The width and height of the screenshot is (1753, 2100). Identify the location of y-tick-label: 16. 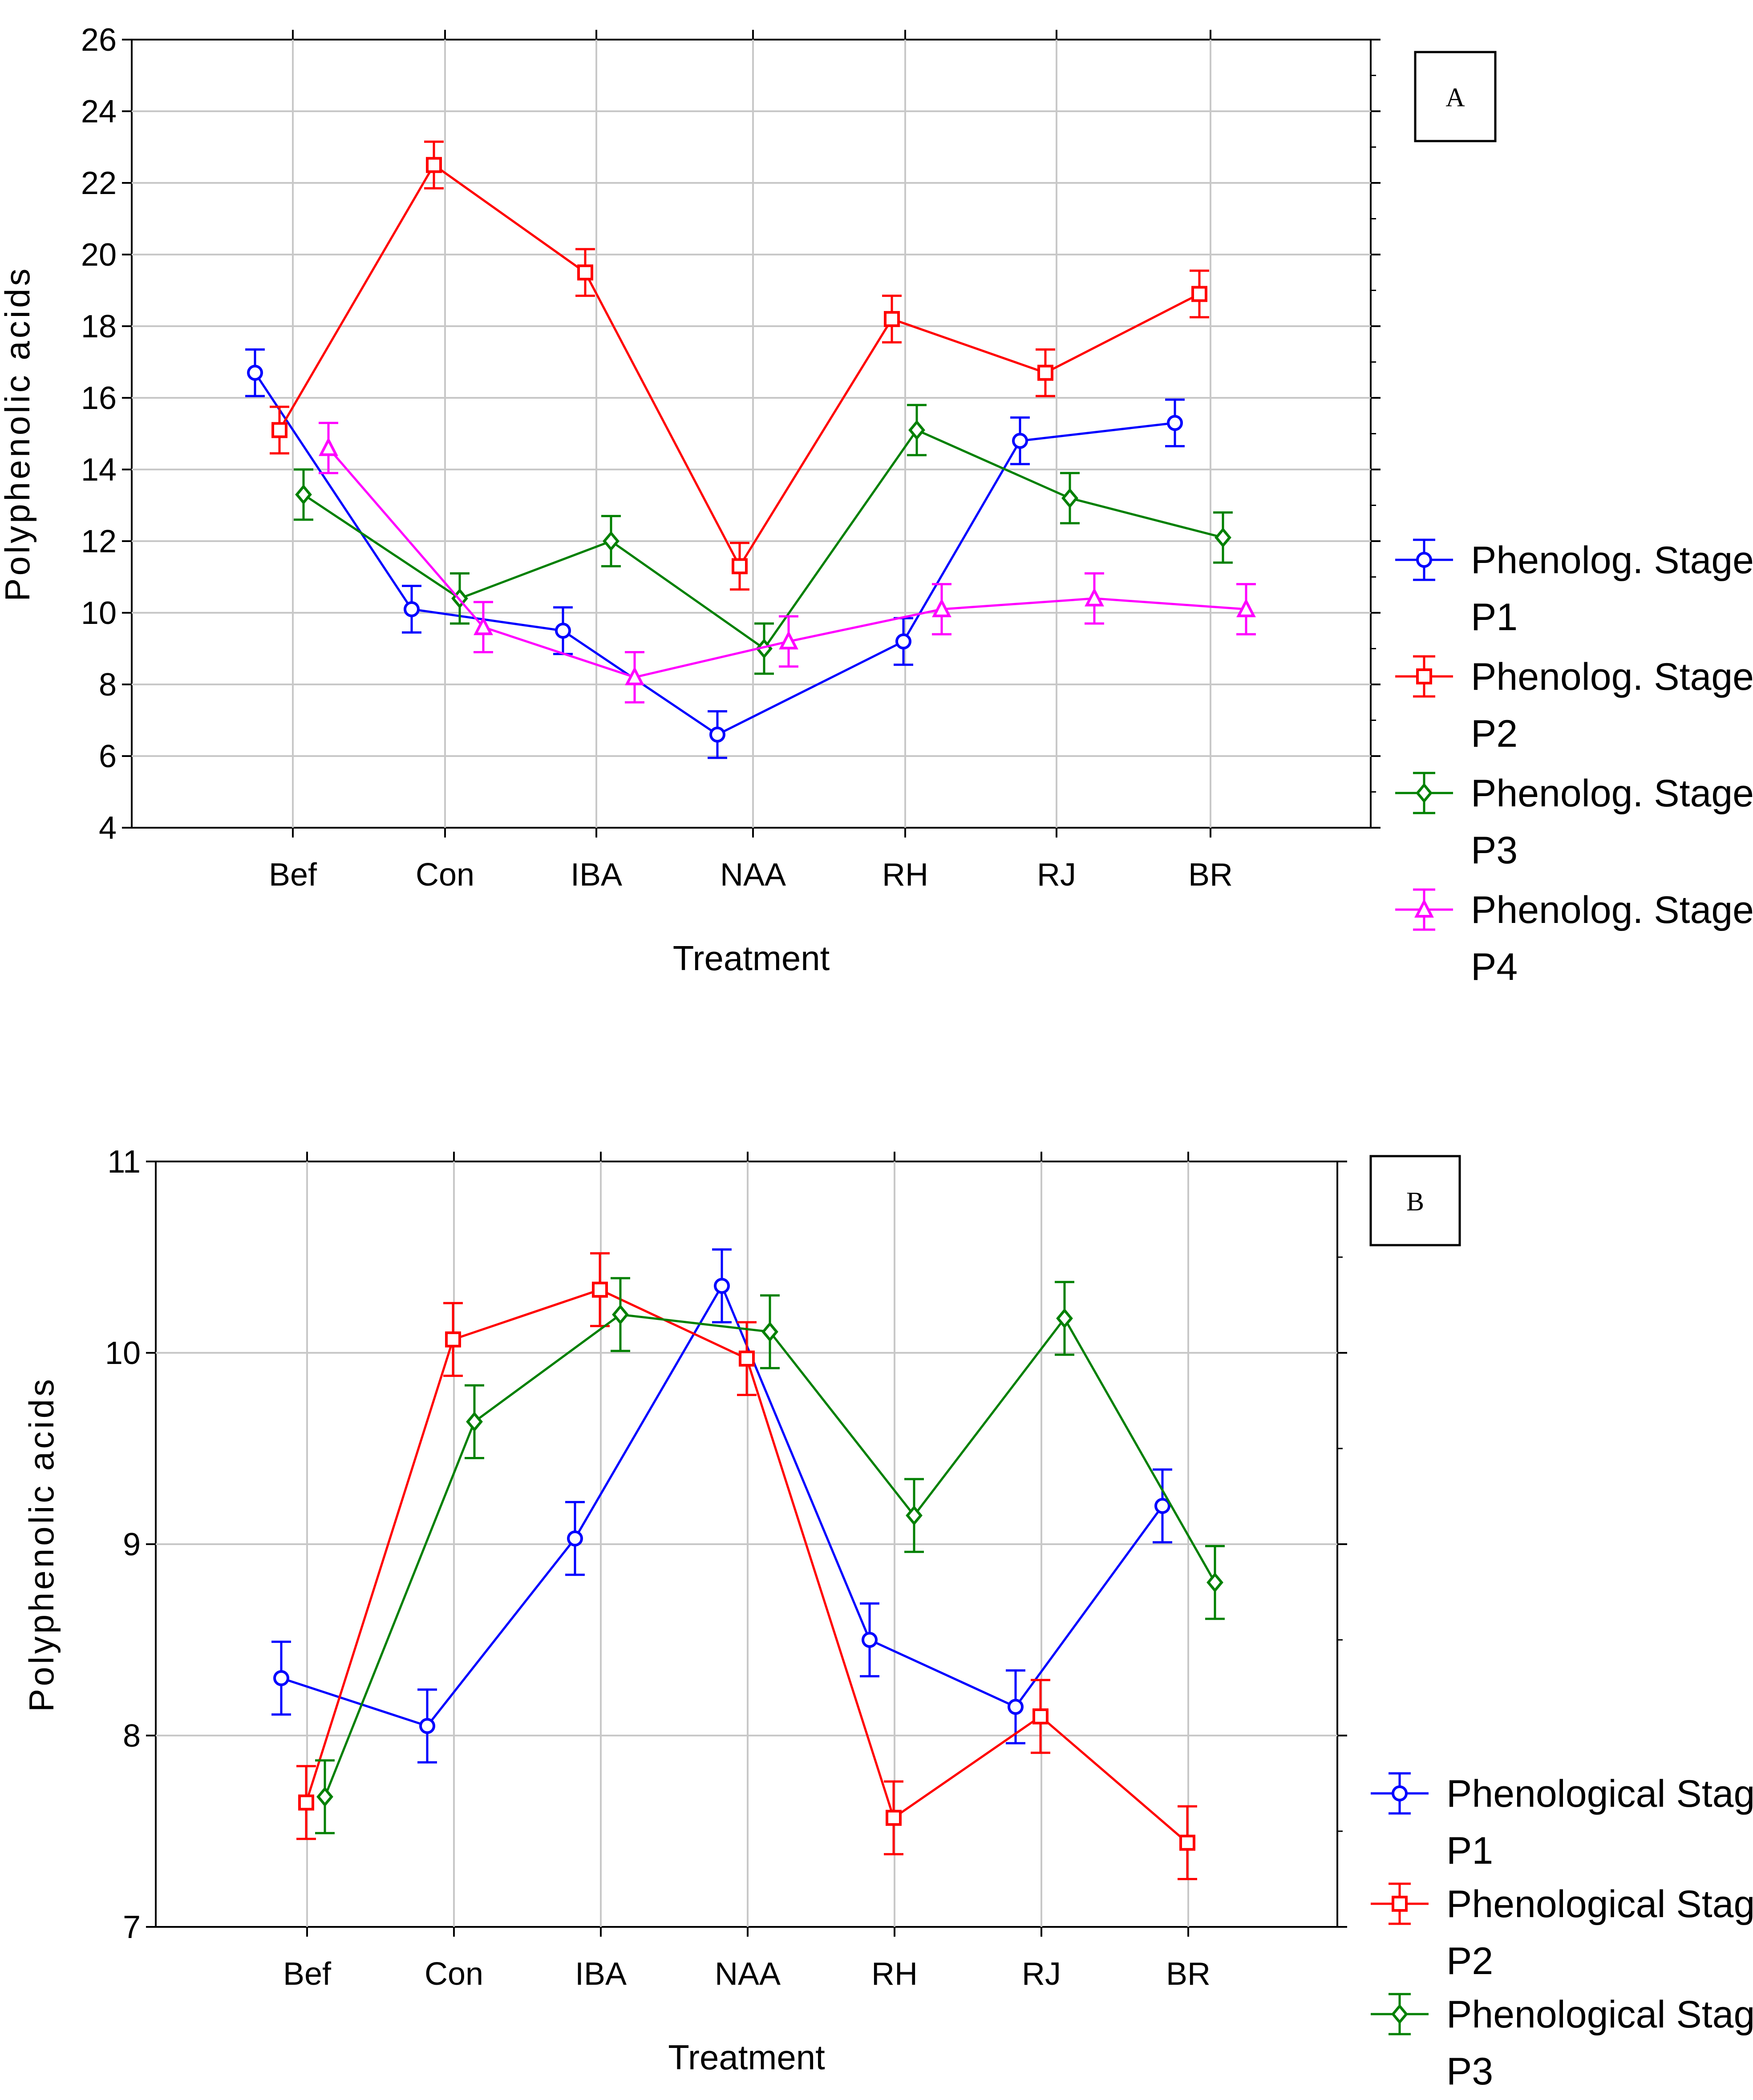
(99, 398).